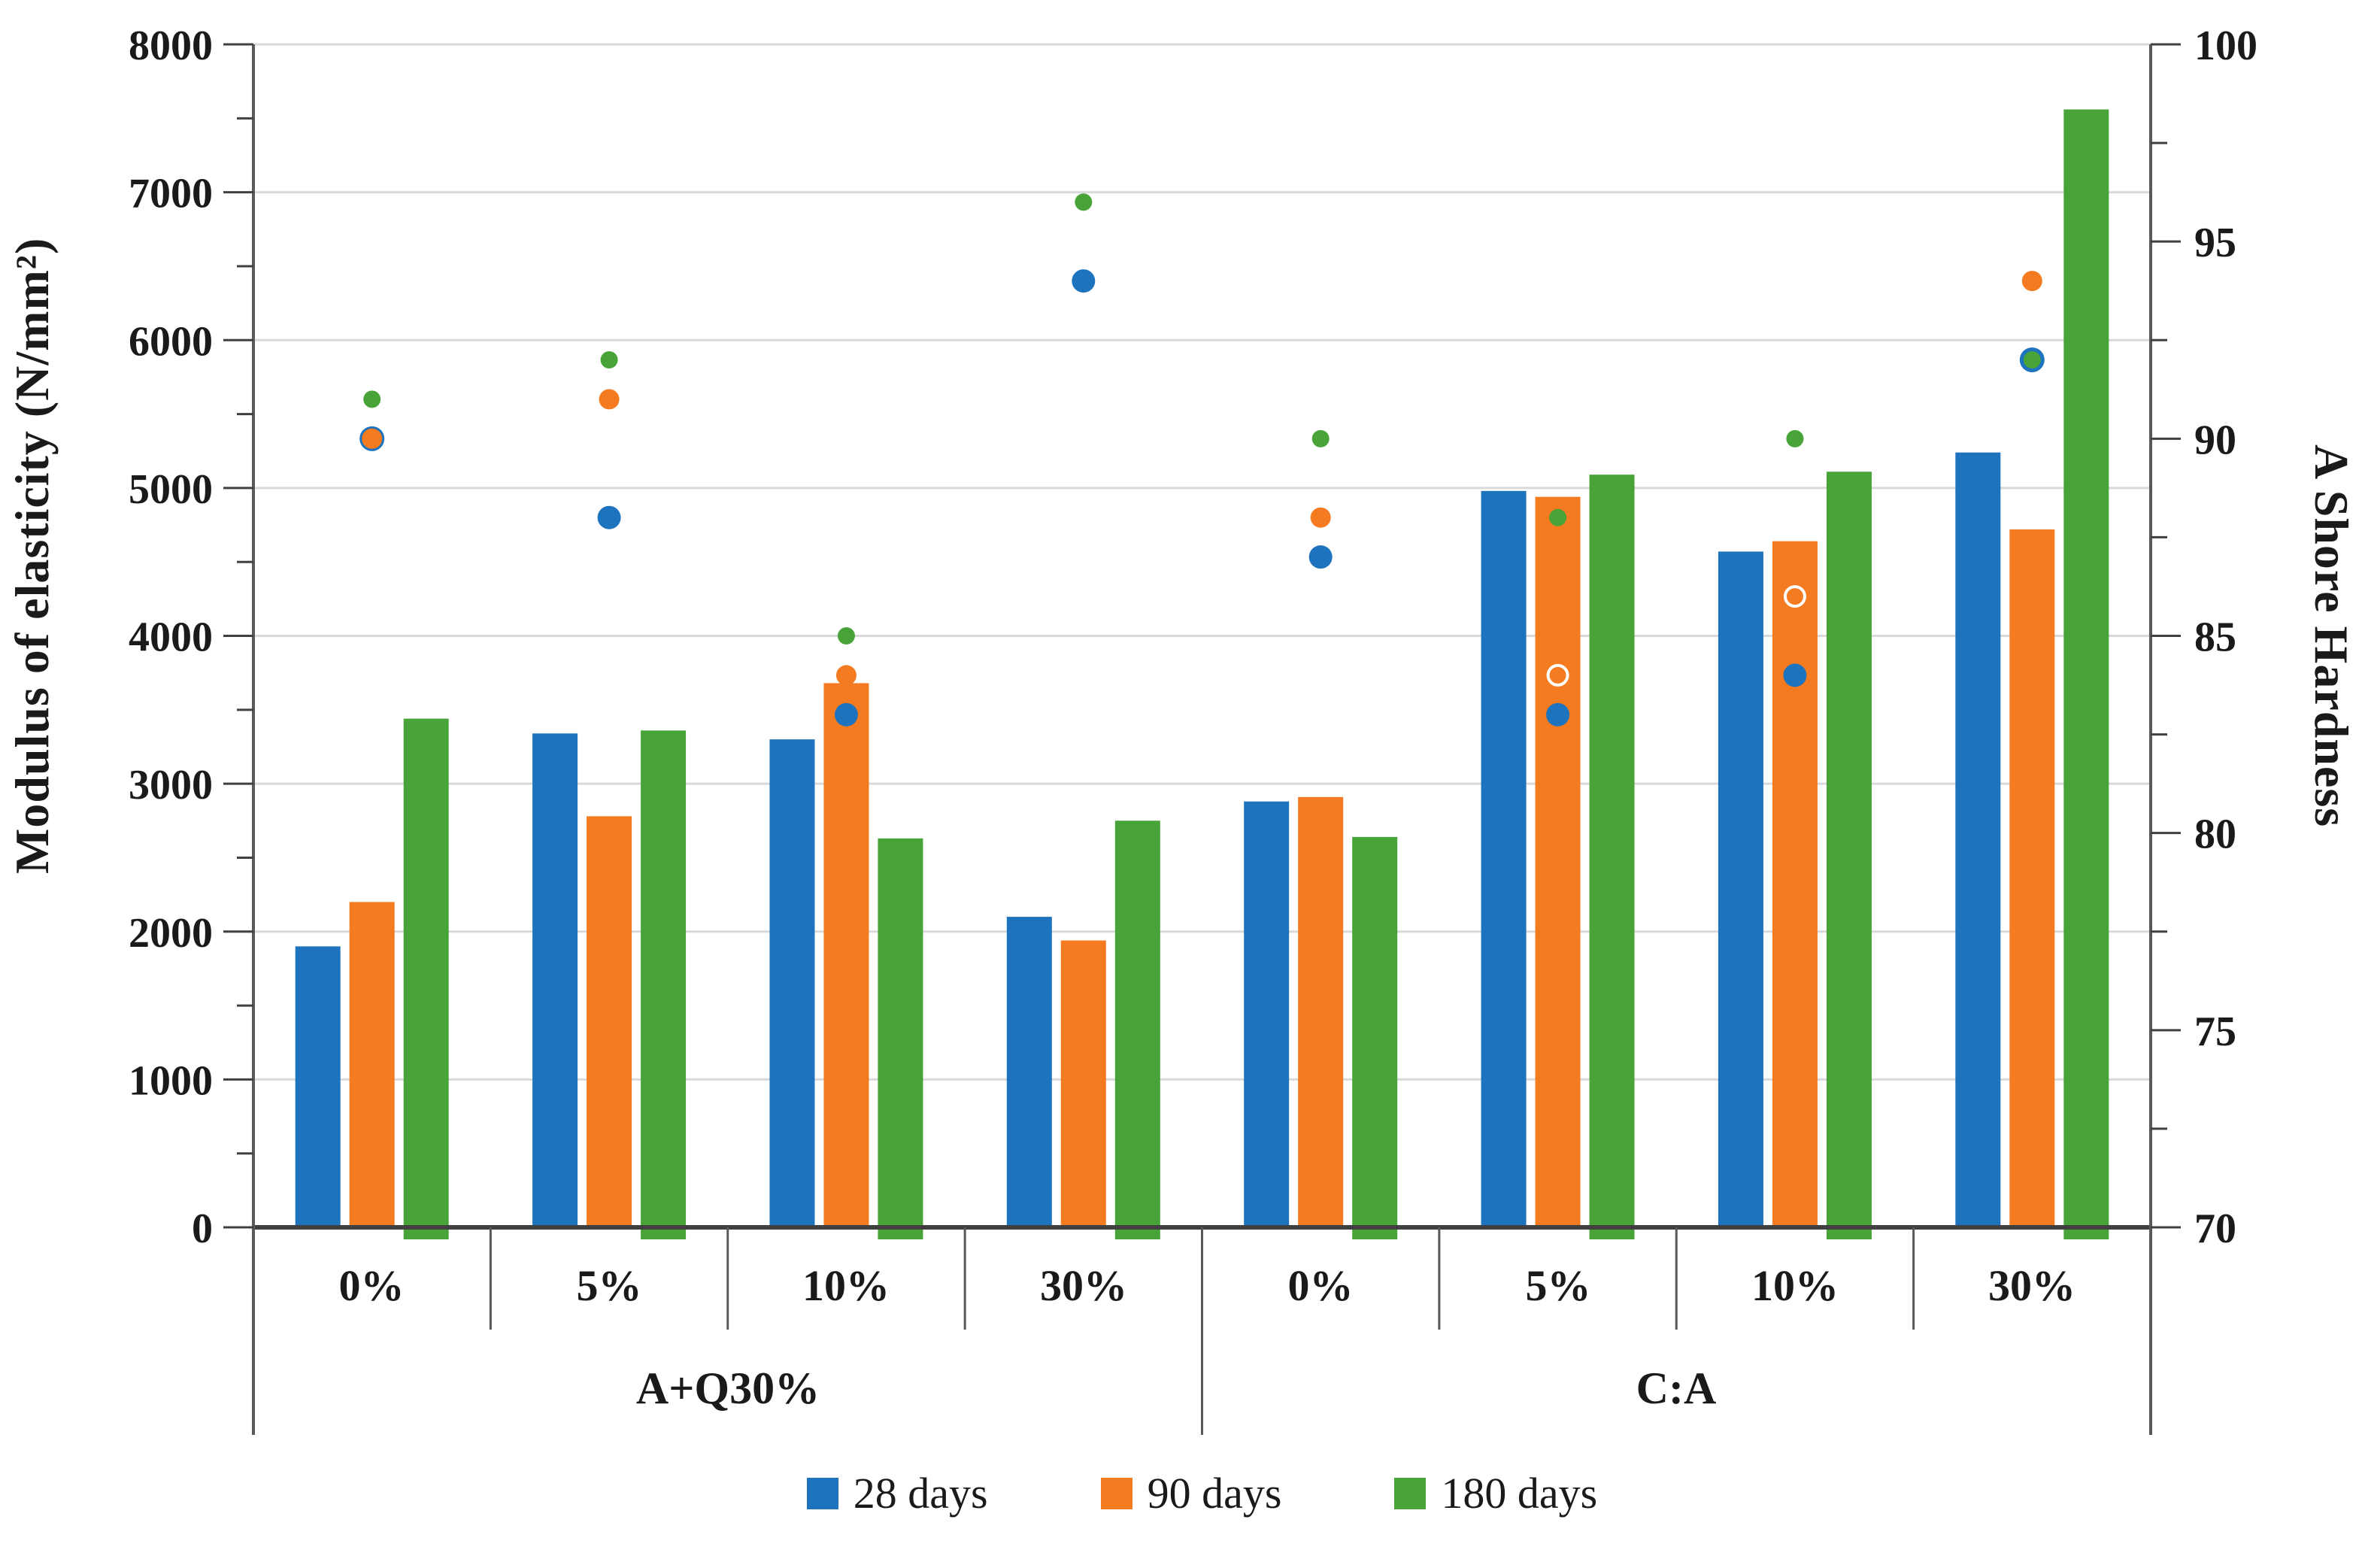 This screenshot has width=2362, height=1568. What do you see at coordinates (2215, 1032) in the screenshot?
I see `y-right-tick-label: 75` at bounding box center [2215, 1032].